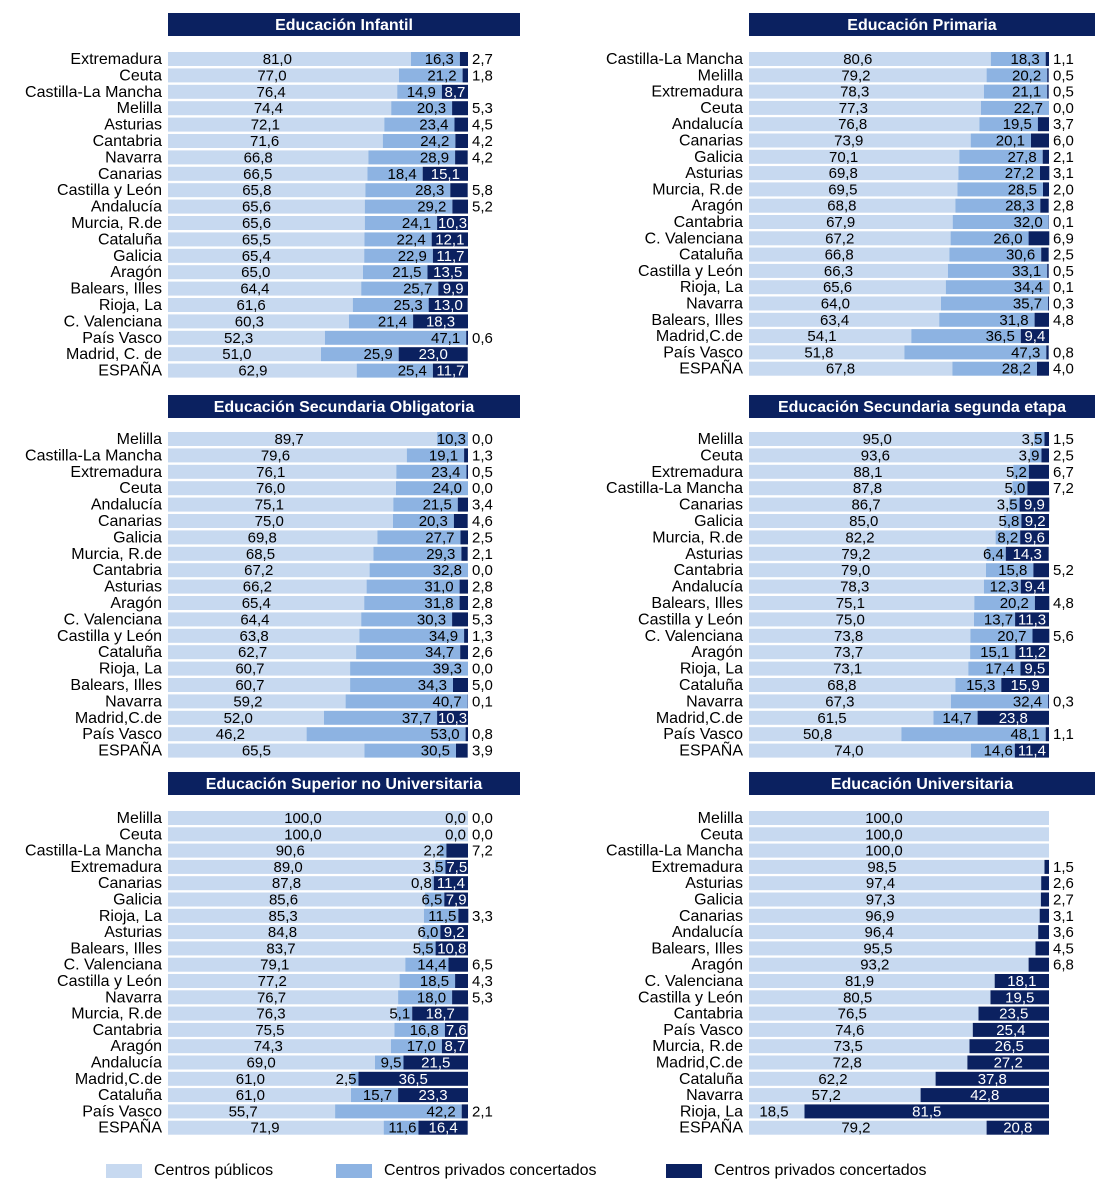 The image size is (1097, 1189). What do you see at coordinates (287, 338) in the screenshot?
I see `bar-row-pais-vasco: País Vasco 52,3 47,1 0,6` at bounding box center [287, 338].